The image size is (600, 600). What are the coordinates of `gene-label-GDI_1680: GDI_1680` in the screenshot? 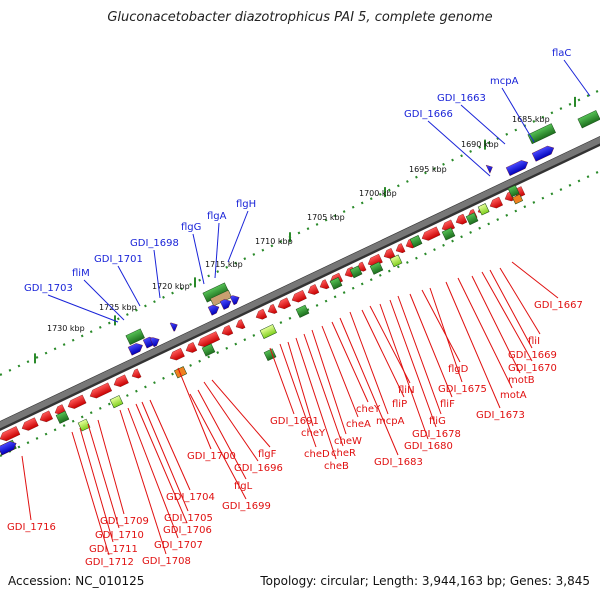 It's located at (428, 446).